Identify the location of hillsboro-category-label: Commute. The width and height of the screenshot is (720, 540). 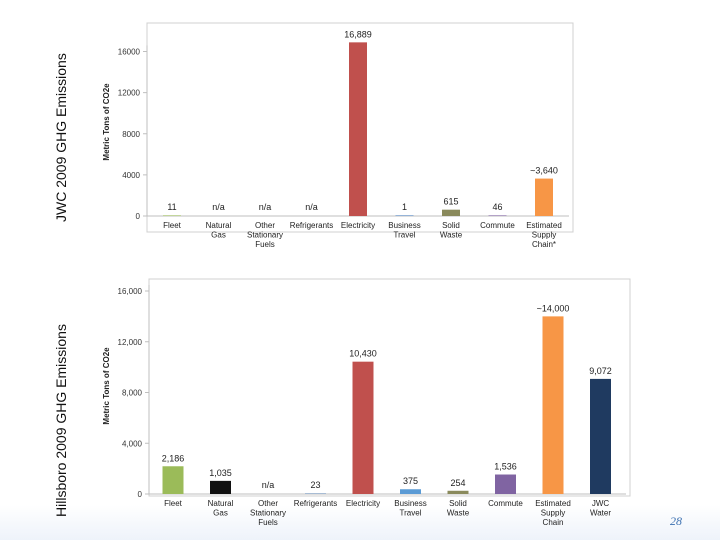
(505, 503).